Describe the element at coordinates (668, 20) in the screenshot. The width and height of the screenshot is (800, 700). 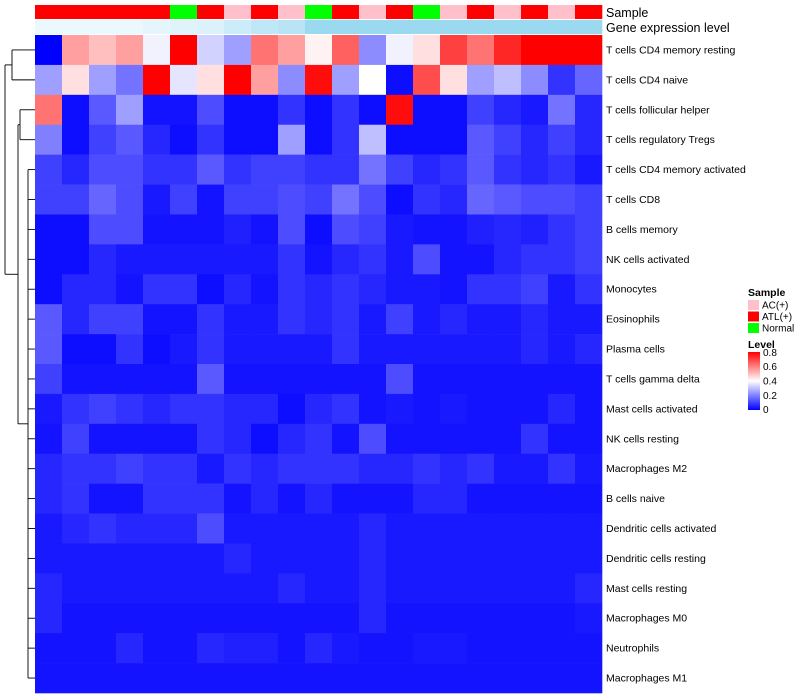
I see `column-annotation-labels: Sample Gene expression level` at that location.